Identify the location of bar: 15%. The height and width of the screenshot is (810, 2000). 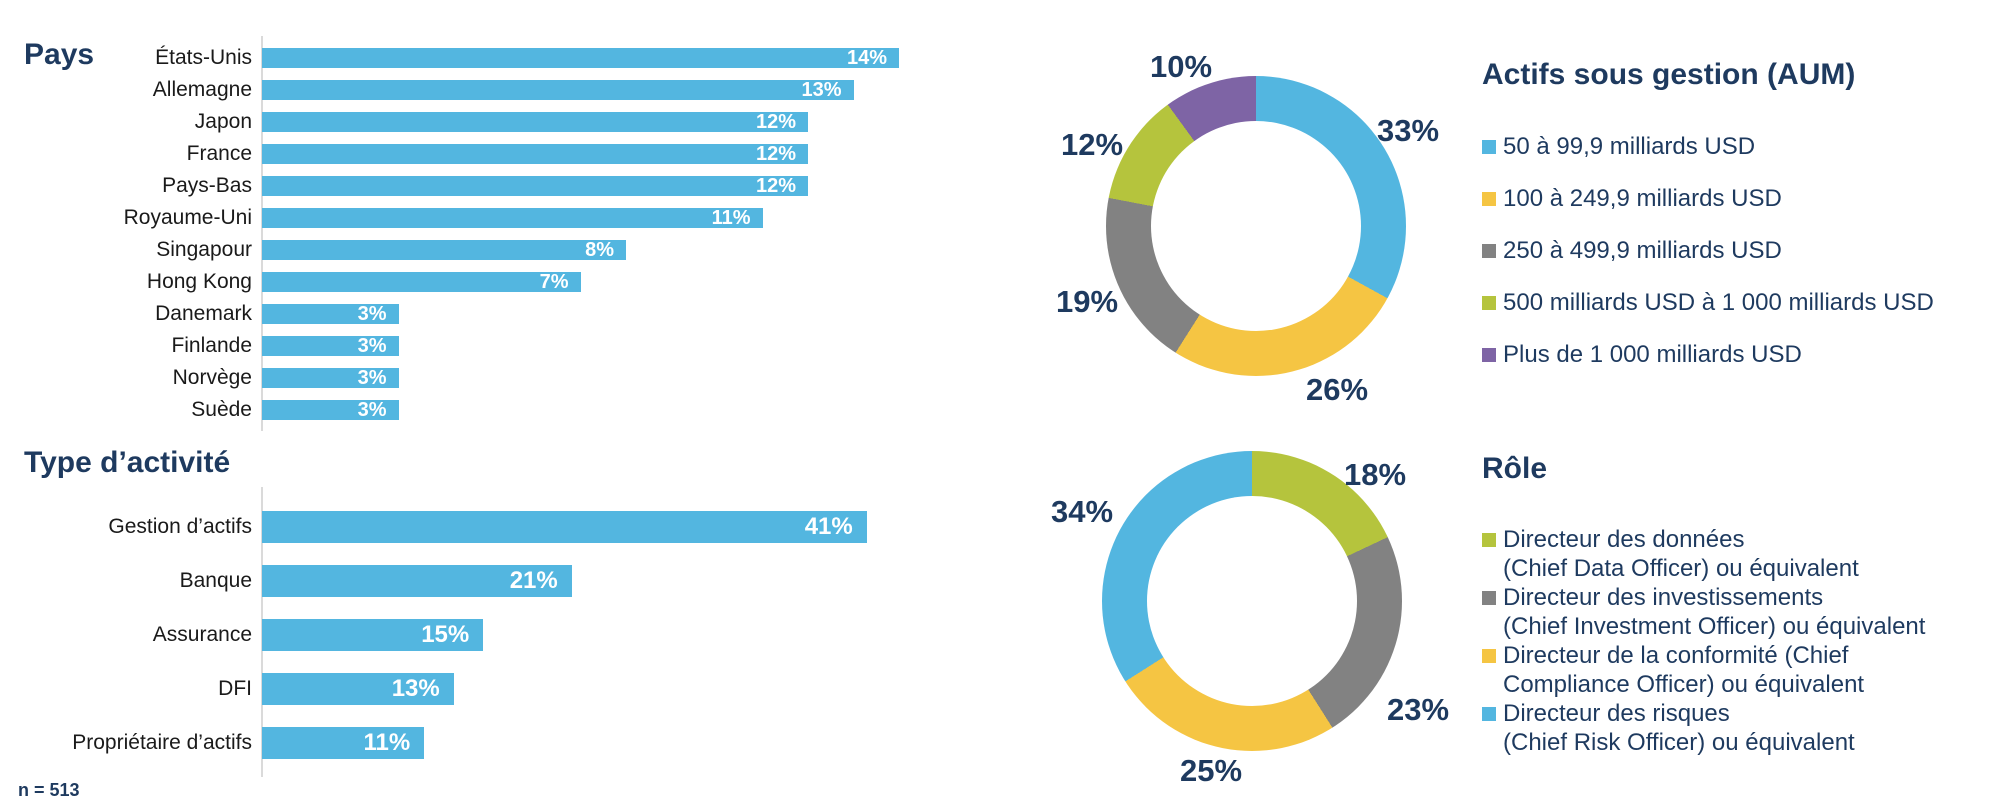
(373, 635).